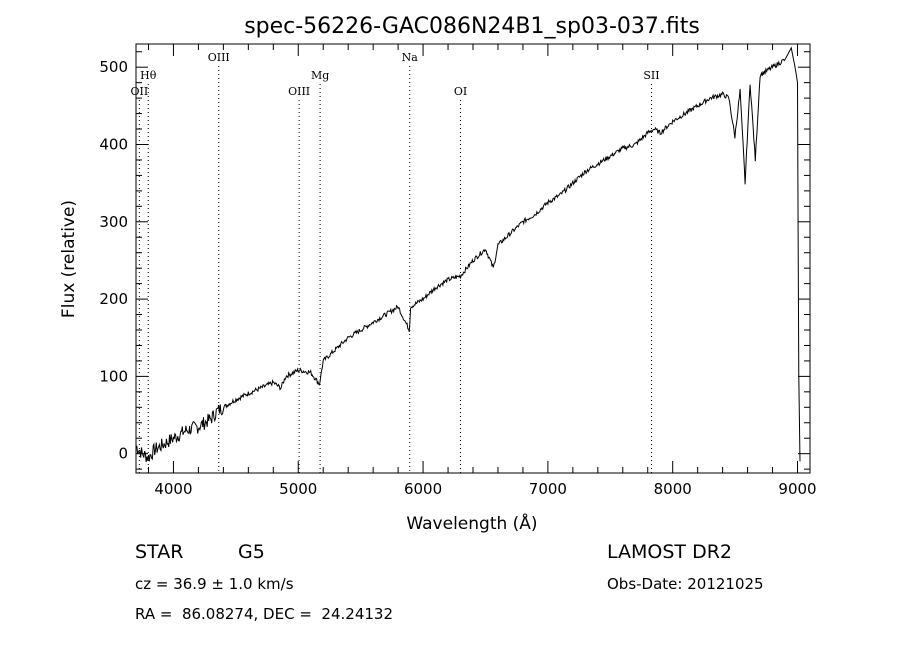 This screenshot has width=900, height=650. What do you see at coordinates (113, 67) in the screenshot?
I see `y-tick-label: 500` at bounding box center [113, 67].